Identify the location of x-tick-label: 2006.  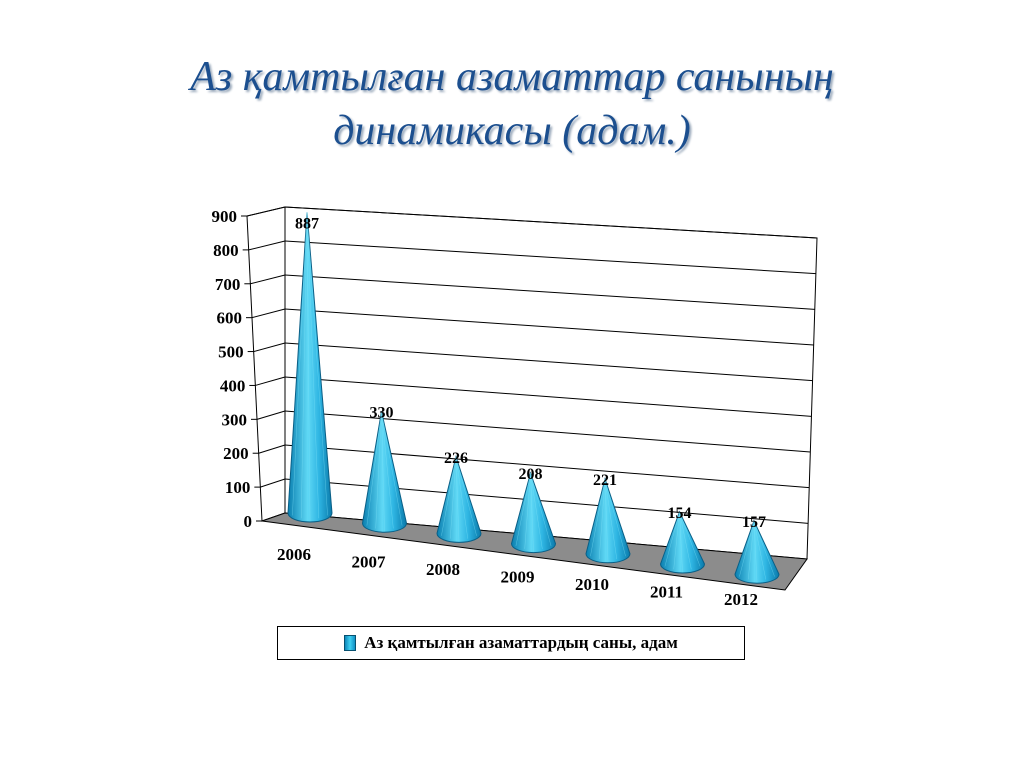
(294, 554).